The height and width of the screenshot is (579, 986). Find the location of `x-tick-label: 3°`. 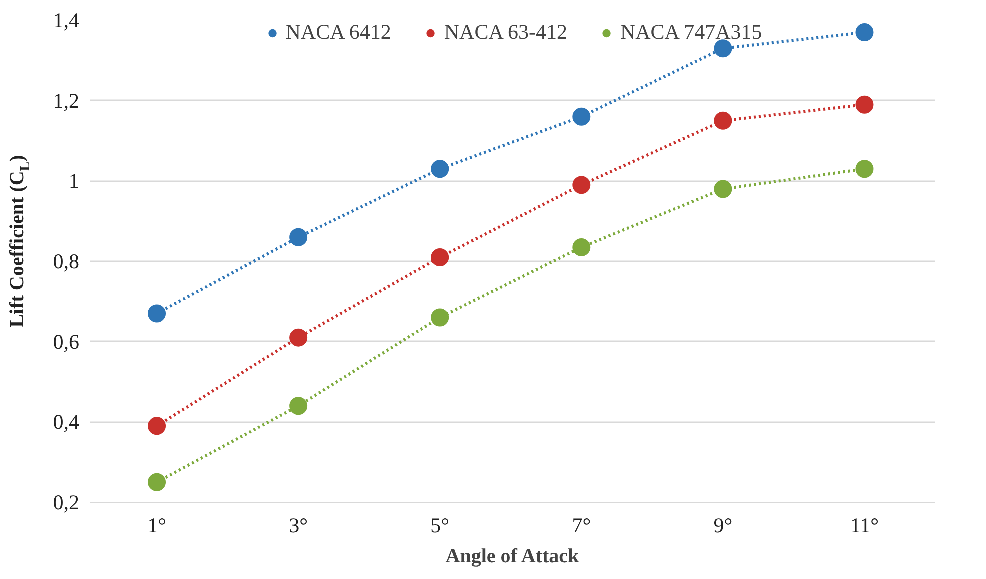

x-tick-label: 3° is located at coordinates (298, 526).